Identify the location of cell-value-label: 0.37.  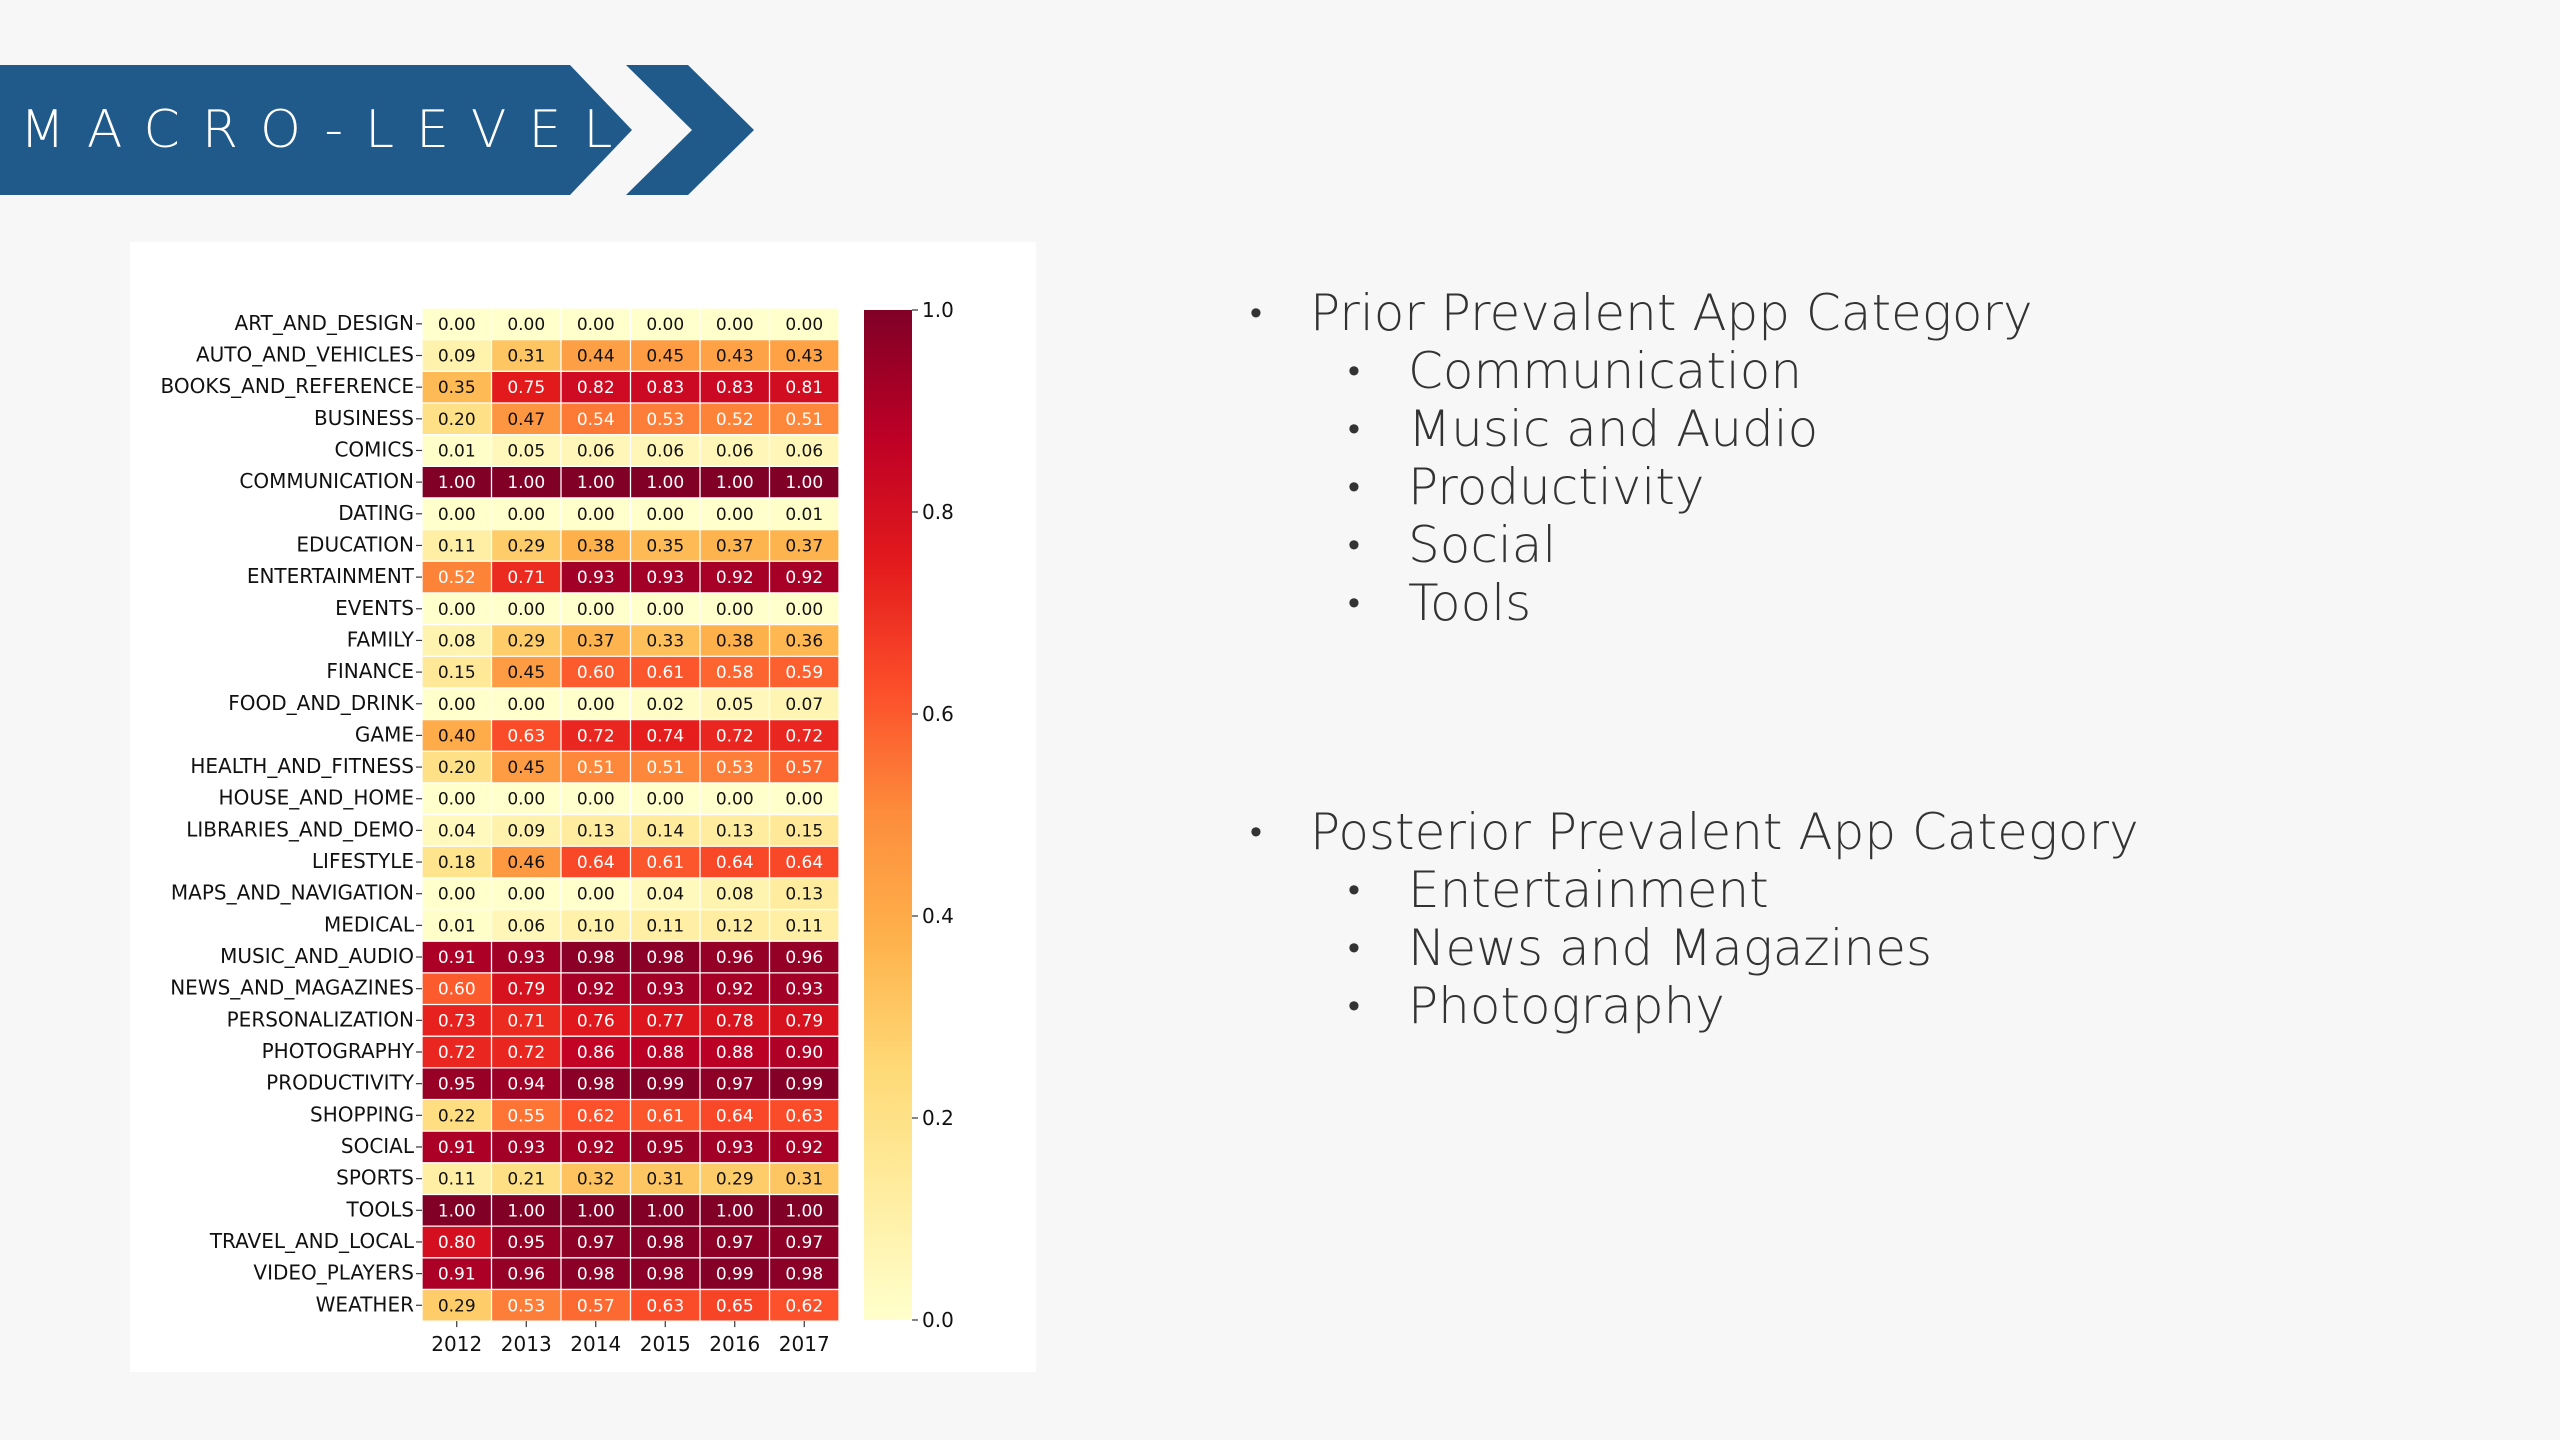
(735, 546).